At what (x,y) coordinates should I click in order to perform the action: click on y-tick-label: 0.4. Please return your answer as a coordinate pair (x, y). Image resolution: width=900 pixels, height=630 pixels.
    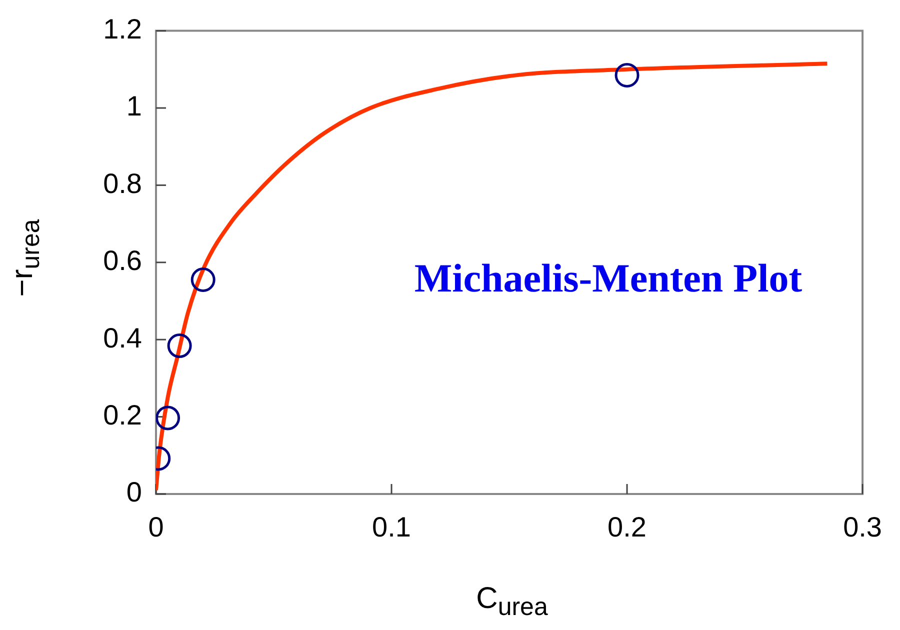
    Looking at the image, I should click on (122, 338).